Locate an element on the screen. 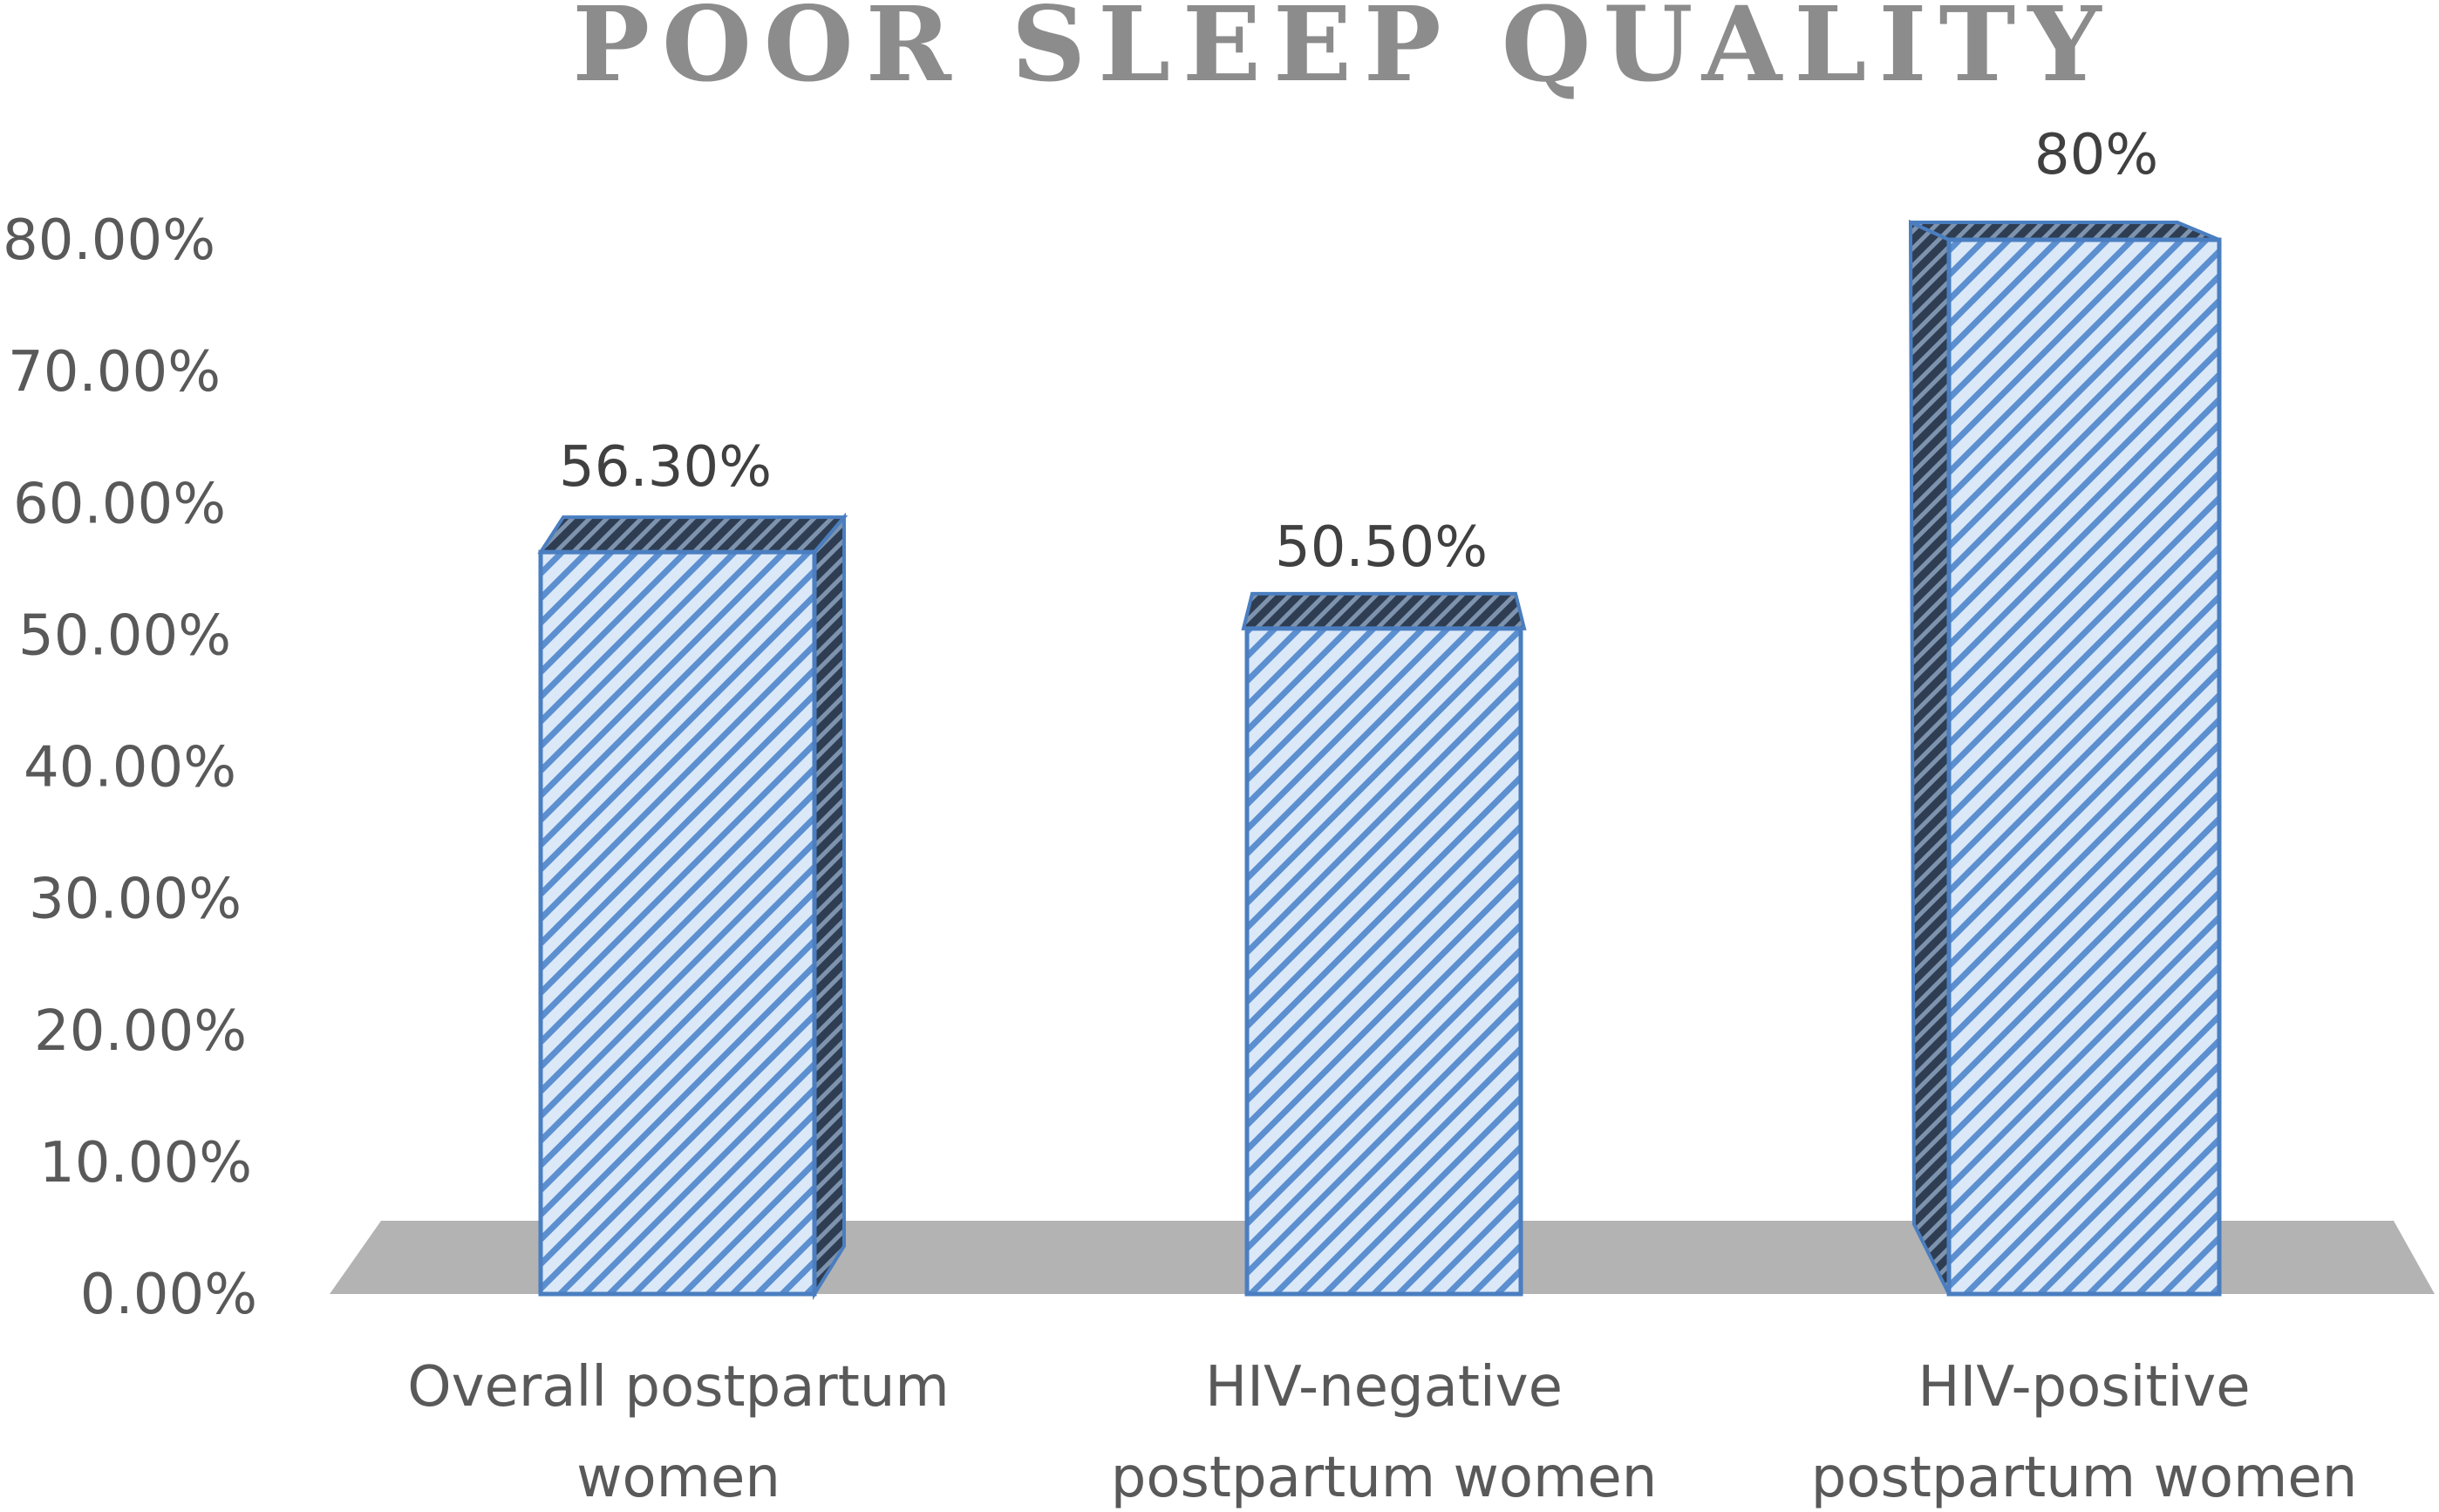 The image size is (2439, 1512). y-tick-label: 40.00% is located at coordinates (130, 768).